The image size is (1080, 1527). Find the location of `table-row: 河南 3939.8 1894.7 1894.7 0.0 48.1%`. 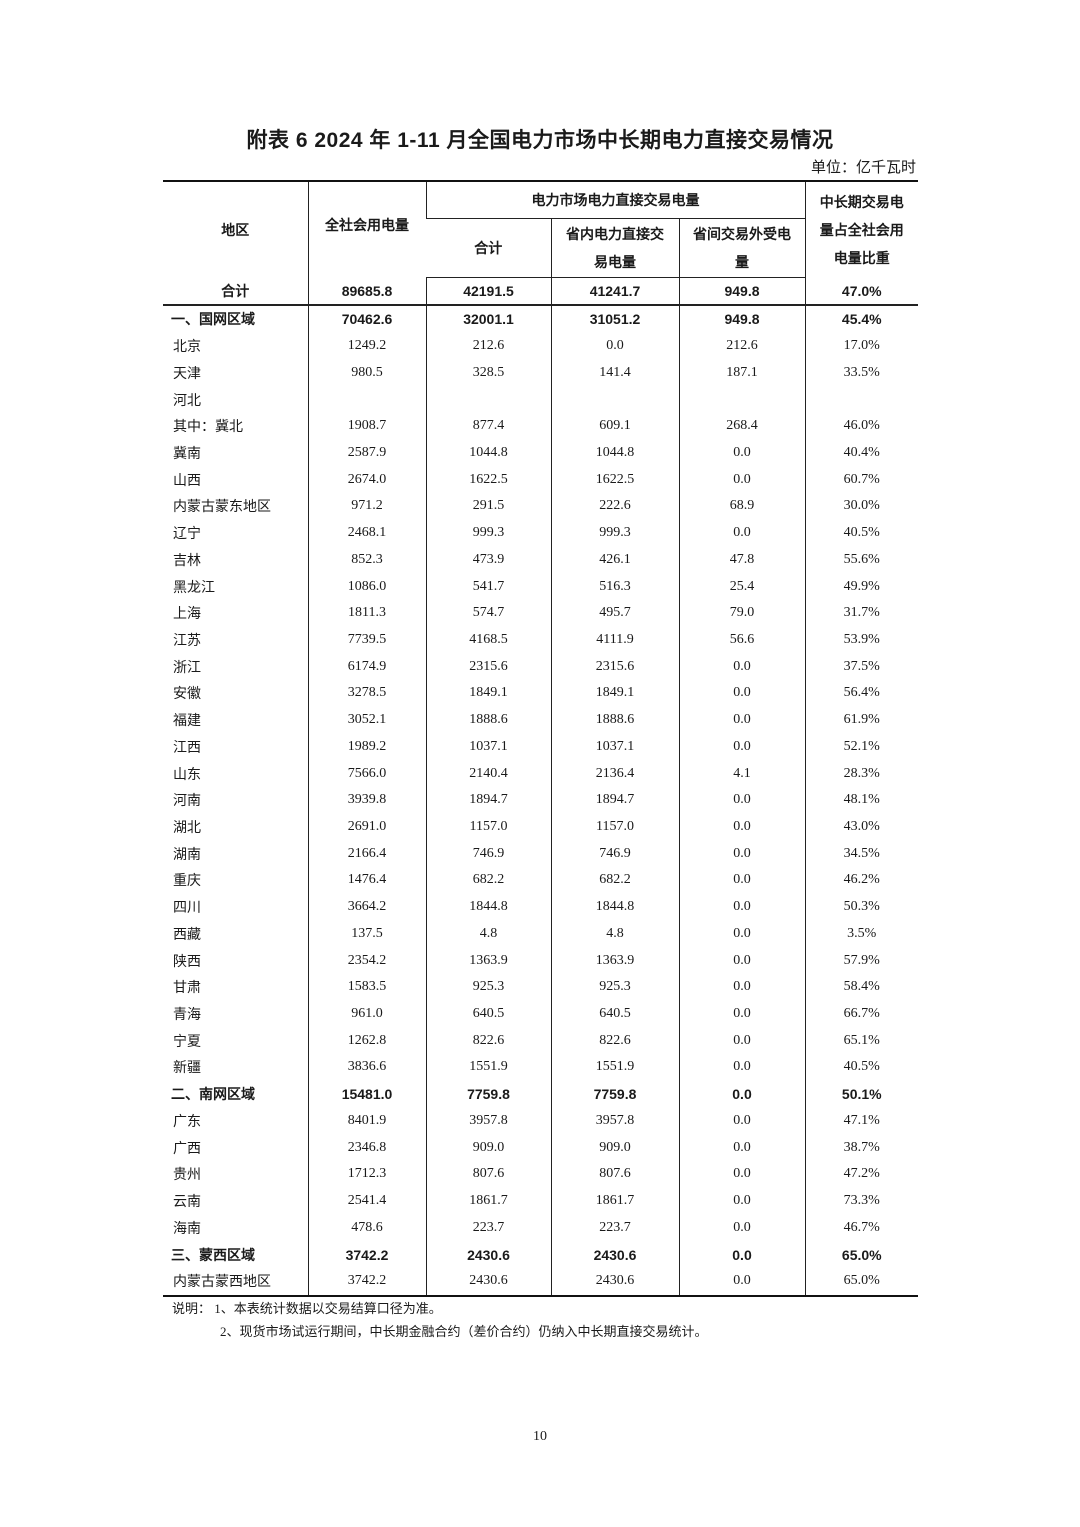

table-row: 河南 3939.8 1894.7 1894.7 0.0 48.1% is located at coordinates (541, 800).